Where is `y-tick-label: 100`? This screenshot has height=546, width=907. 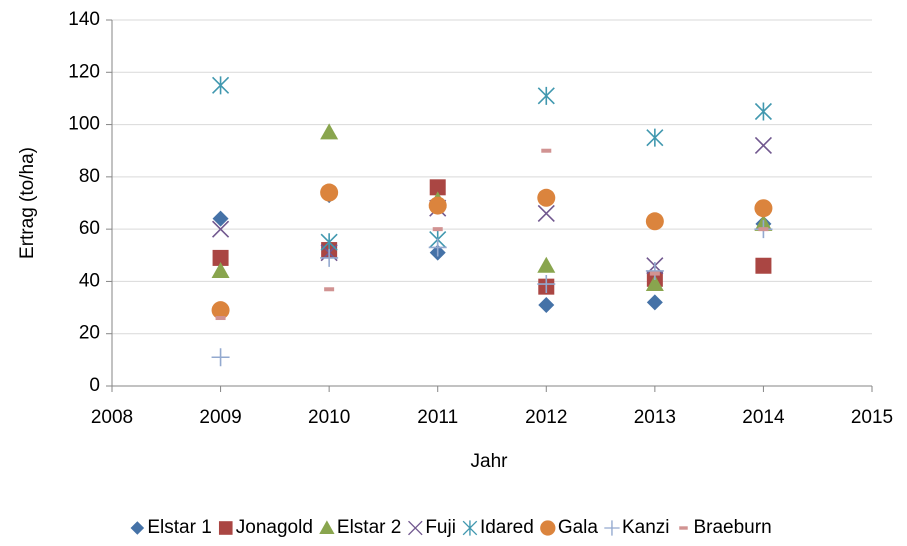 y-tick-label: 100 is located at coordinates (84, 124).